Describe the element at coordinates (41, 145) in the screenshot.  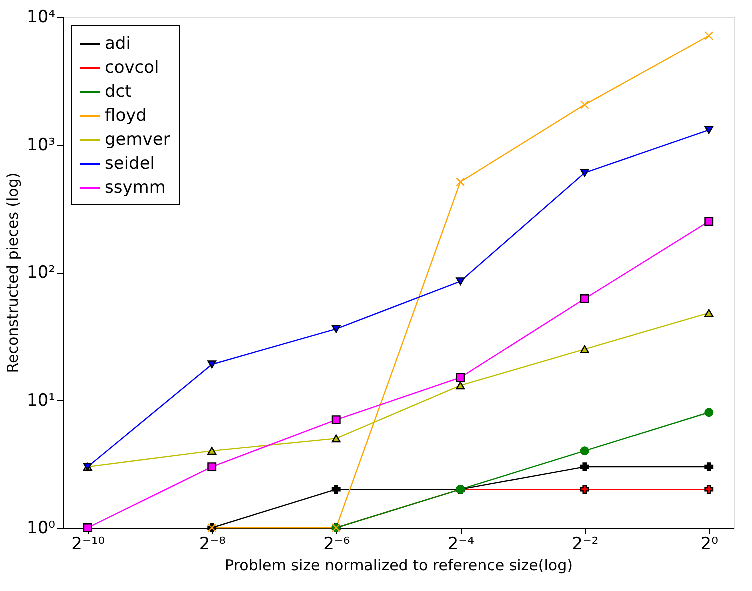
I see `y-tick-label: 10³` at that location.